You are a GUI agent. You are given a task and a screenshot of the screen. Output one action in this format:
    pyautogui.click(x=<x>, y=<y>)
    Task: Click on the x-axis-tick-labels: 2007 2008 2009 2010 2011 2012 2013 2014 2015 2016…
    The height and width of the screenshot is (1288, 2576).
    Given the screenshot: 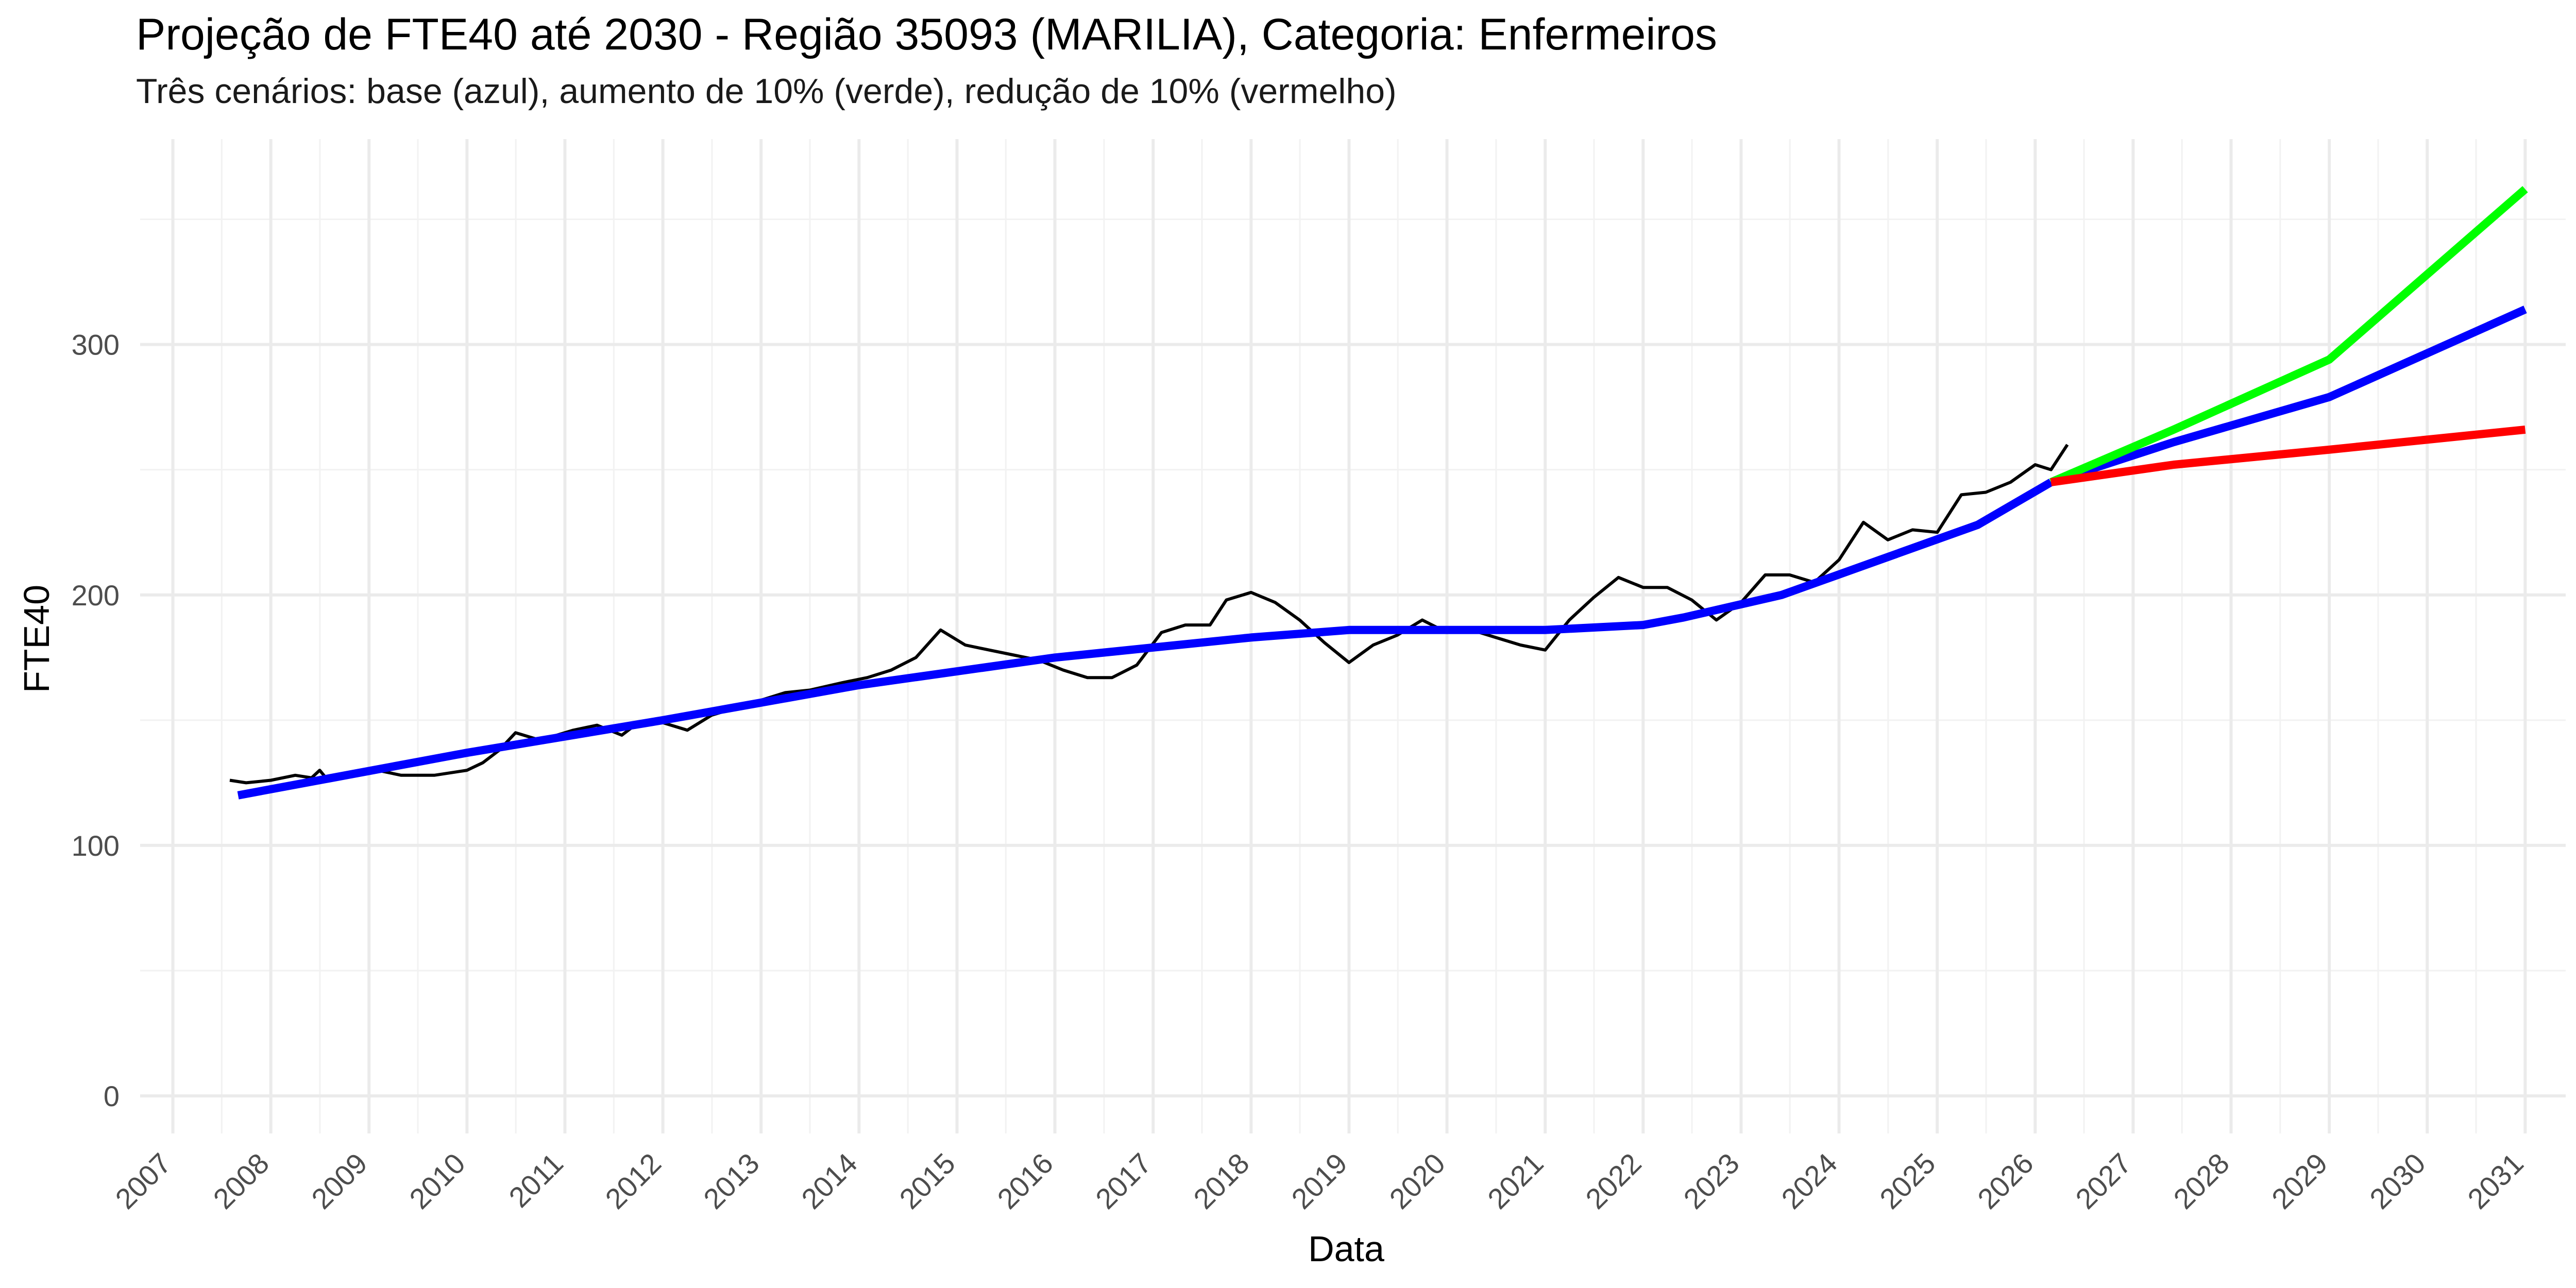 What is the action you would take?
    pyautogui.click(x=1319, y=1181)
    